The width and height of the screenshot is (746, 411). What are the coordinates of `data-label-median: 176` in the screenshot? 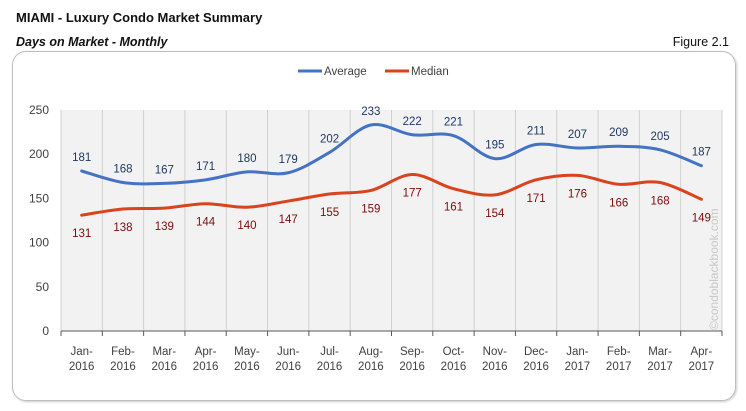 It's located at (577, 194).